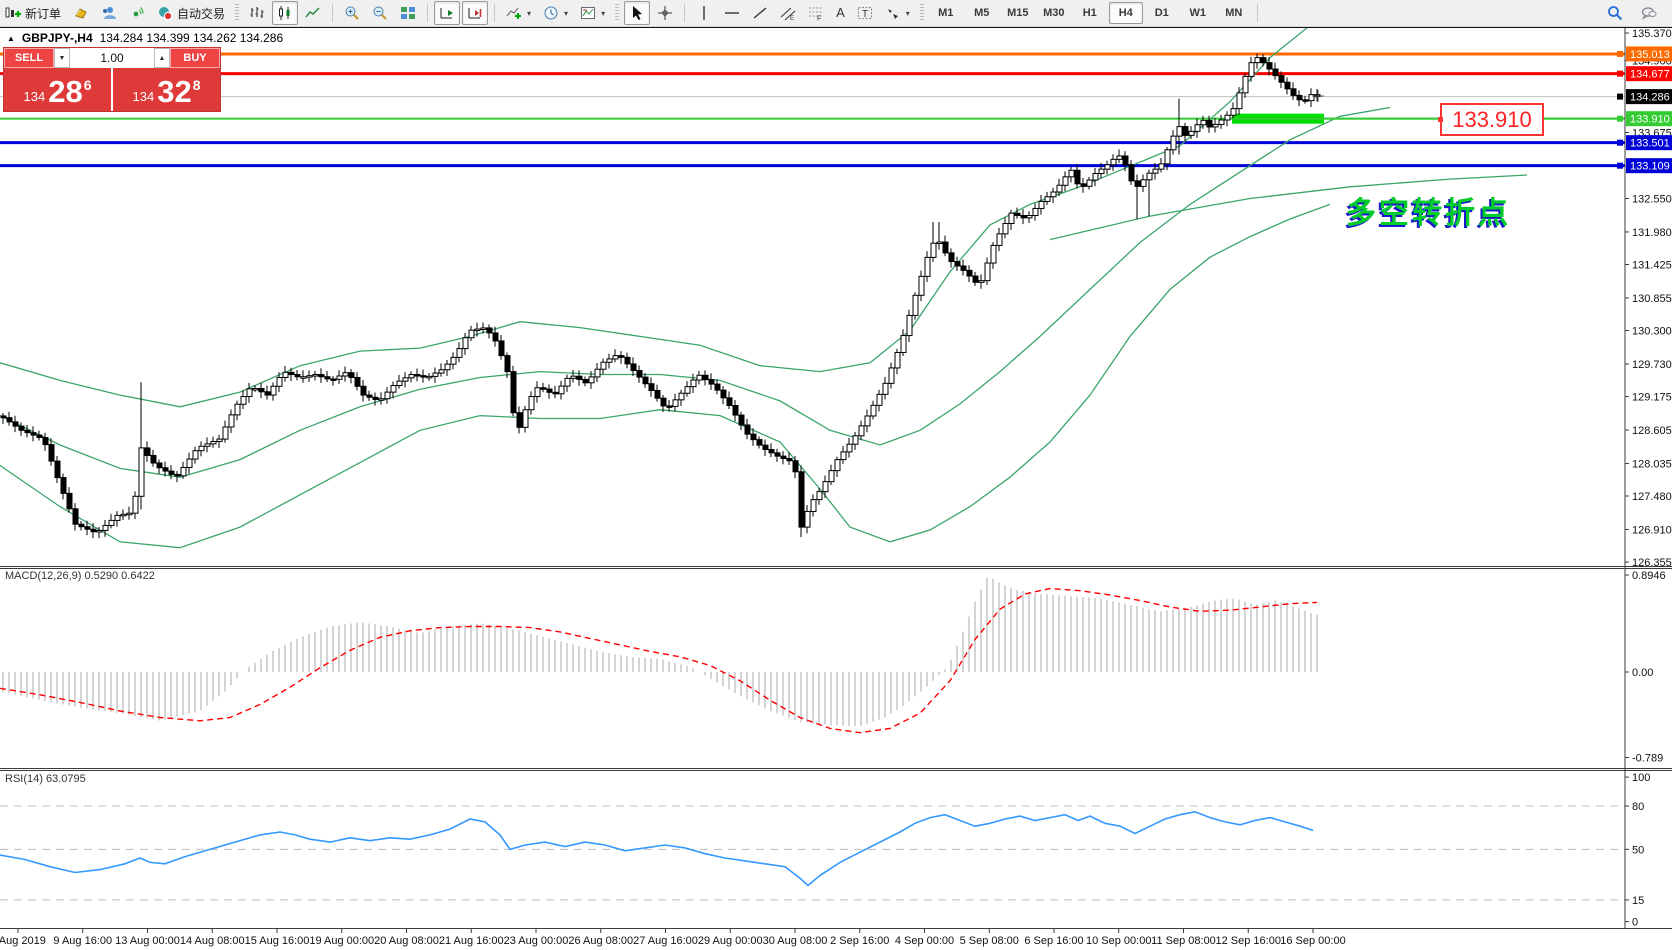  Describe the element at coordinates (285, 13) in the screenshot. I see `candlestick-chart-button` at that location.